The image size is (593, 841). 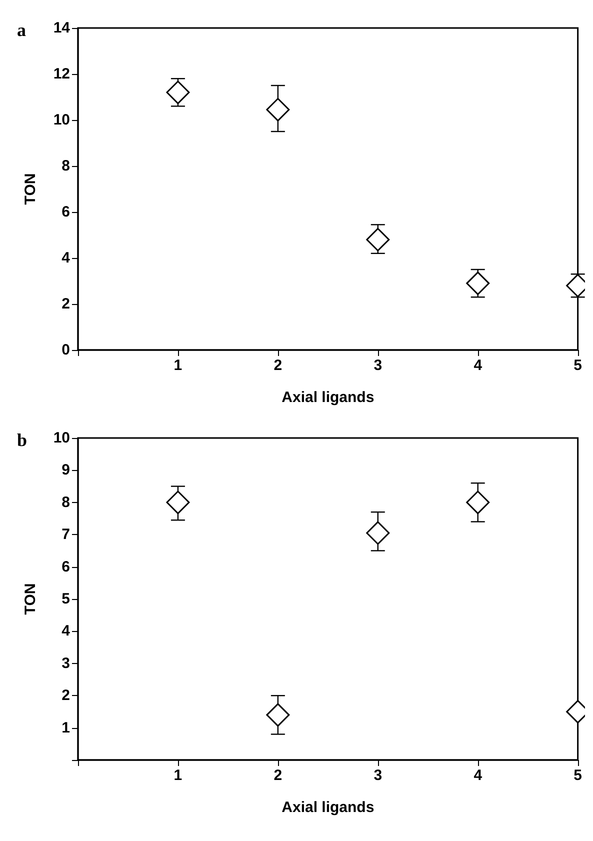 What do you see at coordinates (66, 663) in the screenshot?
I see `y-tick-label: 3` at bounding box center [66, 663].